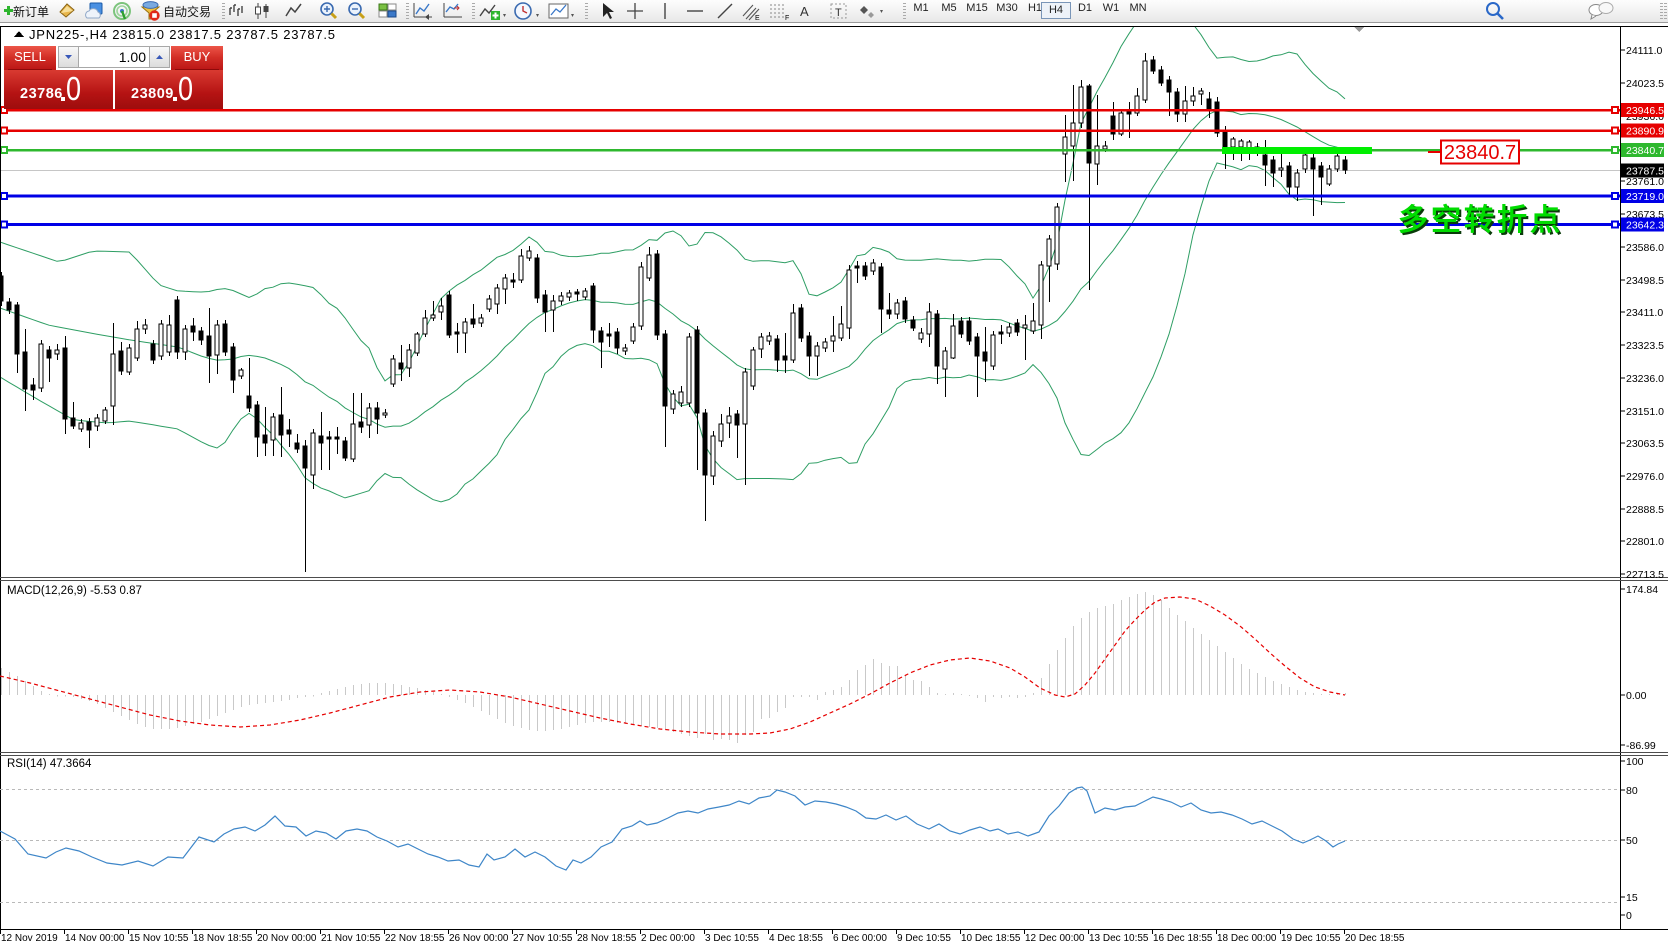 The width and height of the screenshot is (1668, 945). Describe the element at coordinates (1644, 313) in the screenshot. I see `svg-text: 23411.0` at that location.